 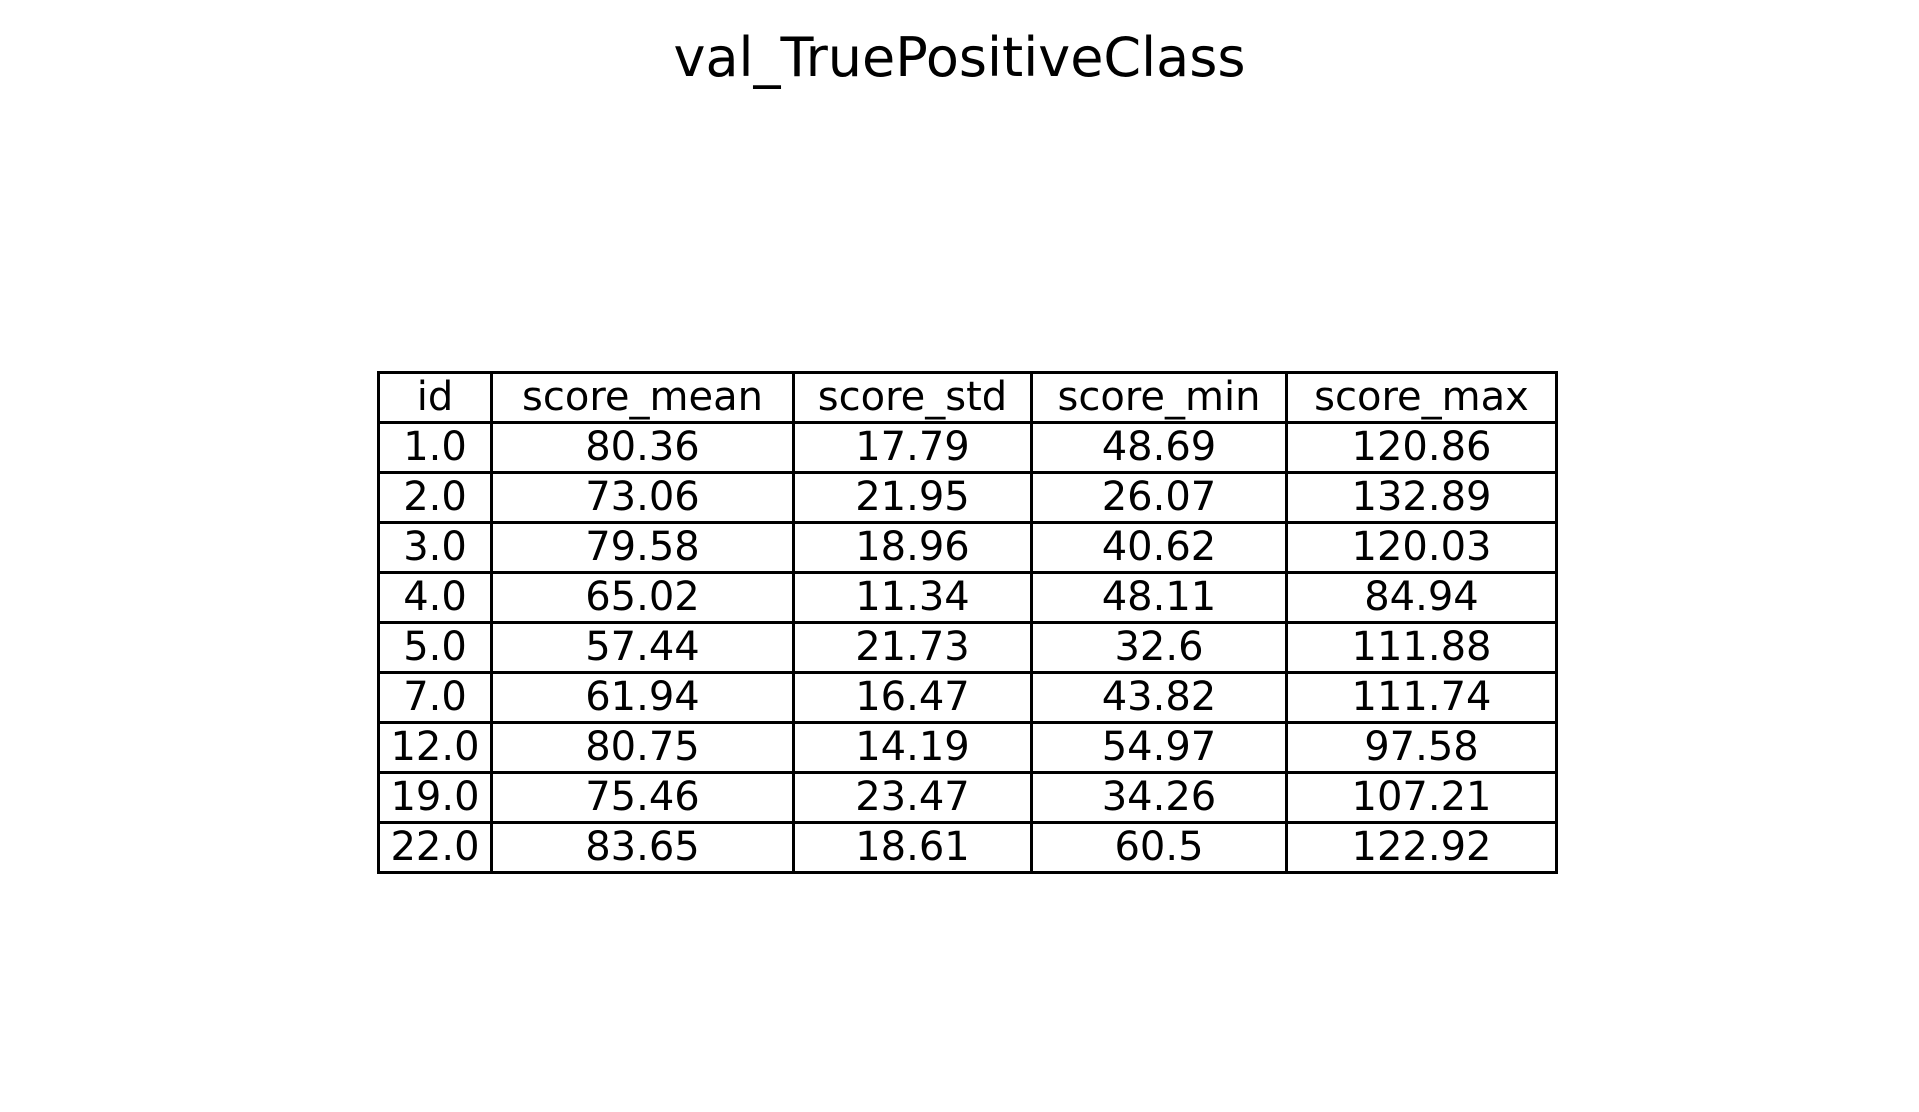 What do you see at coordinates (1159, 547) in the screenshot?
I see `table-cell-score-min: 40.62` at bounding box center [1159, 547].